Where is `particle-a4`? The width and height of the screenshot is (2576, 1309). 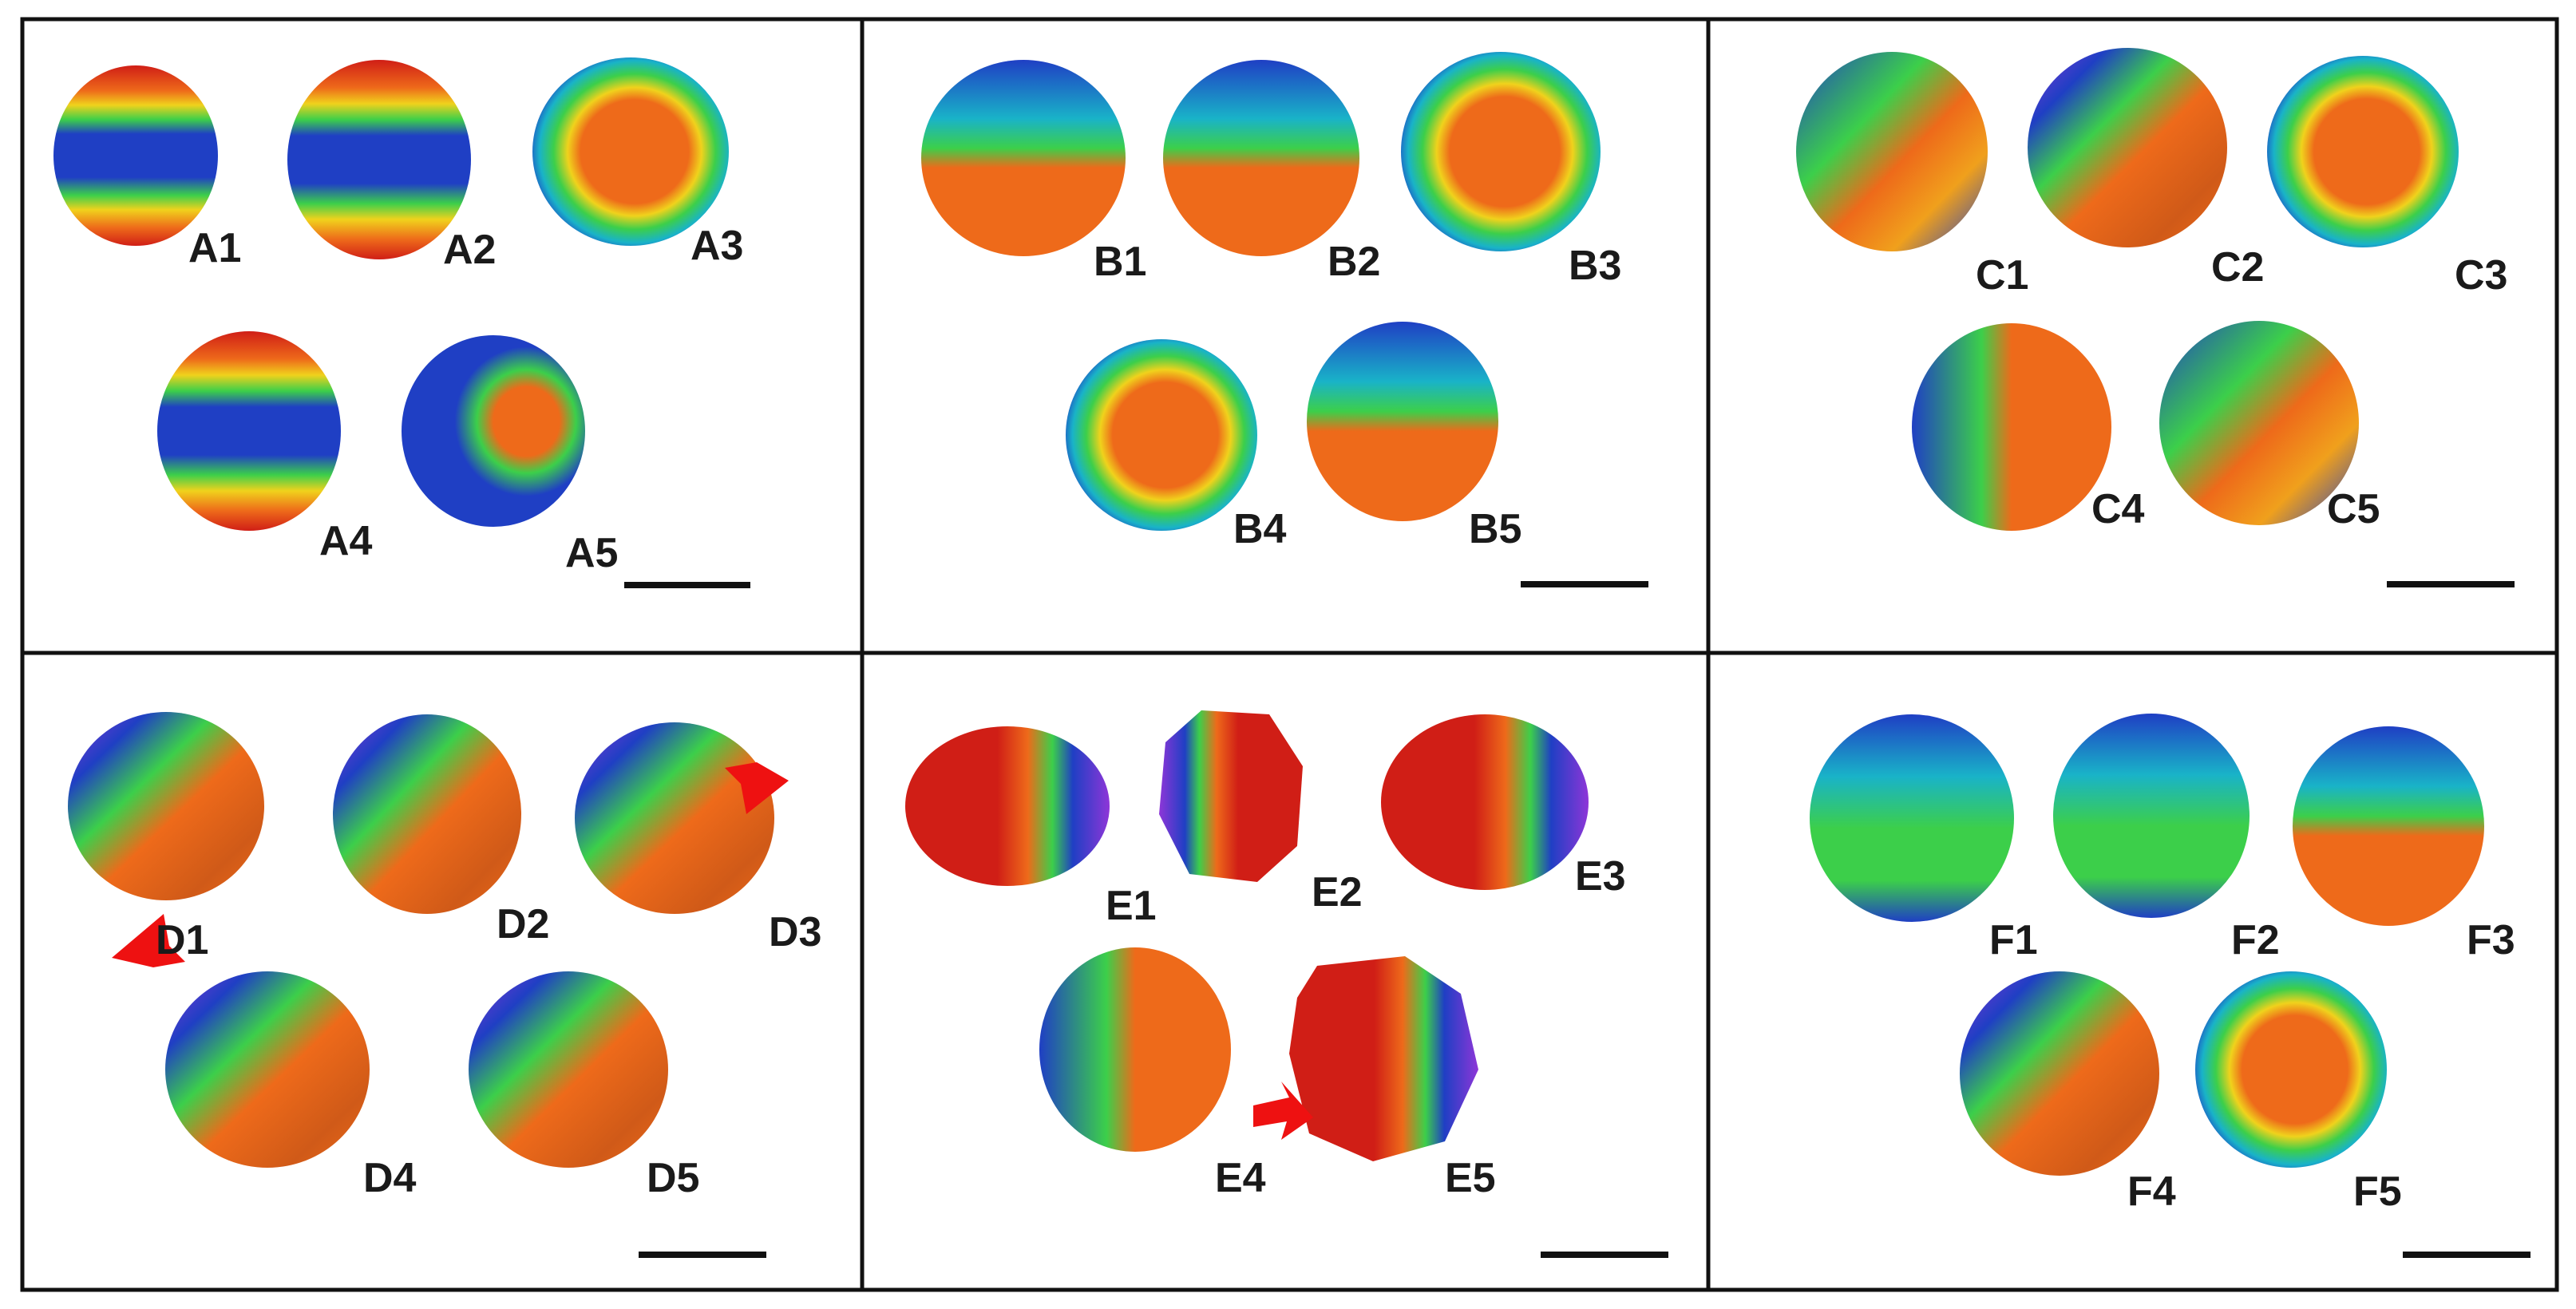
particle-a4 is located at coordinates (249, 431).